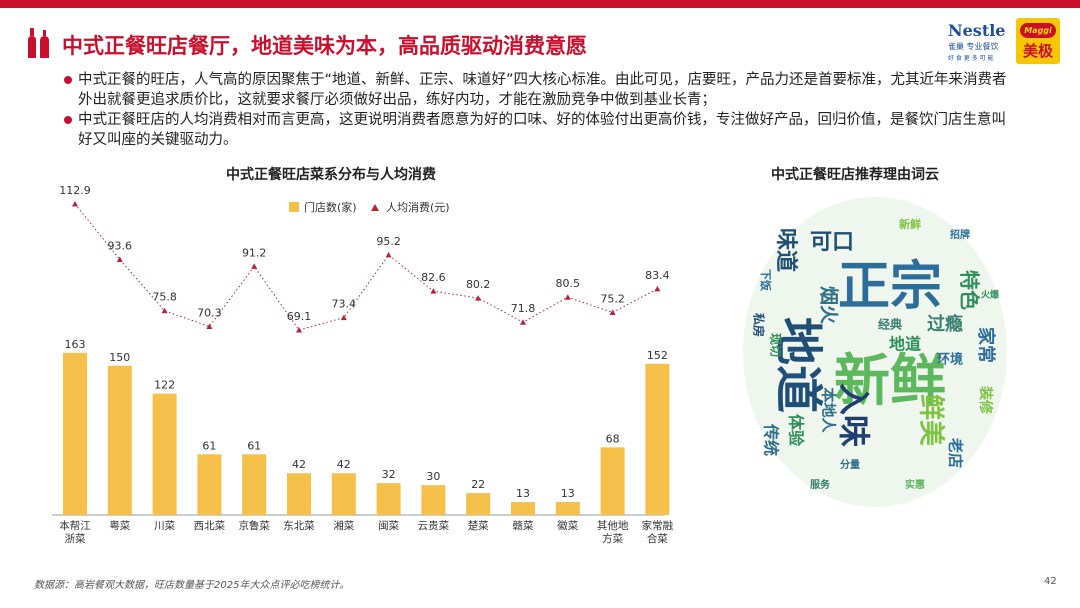  I want to click on legend-line-swatch, so click(375, 207).